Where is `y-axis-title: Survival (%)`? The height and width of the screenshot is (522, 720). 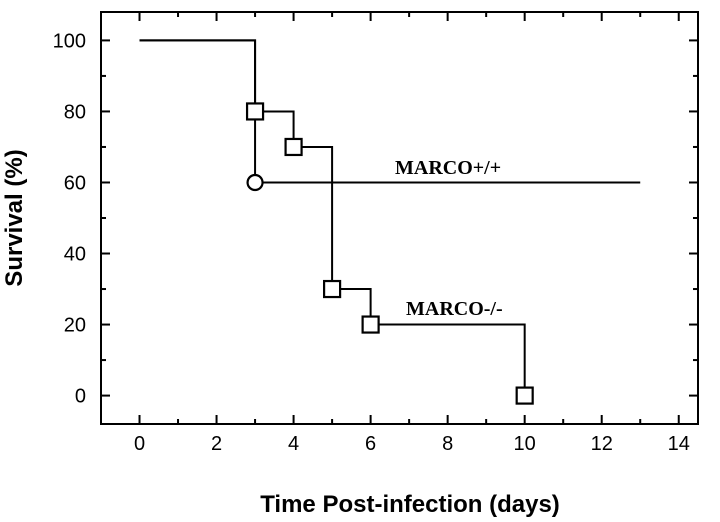
y-axis-title: Survival (%) is located at coordinates (14, 217).